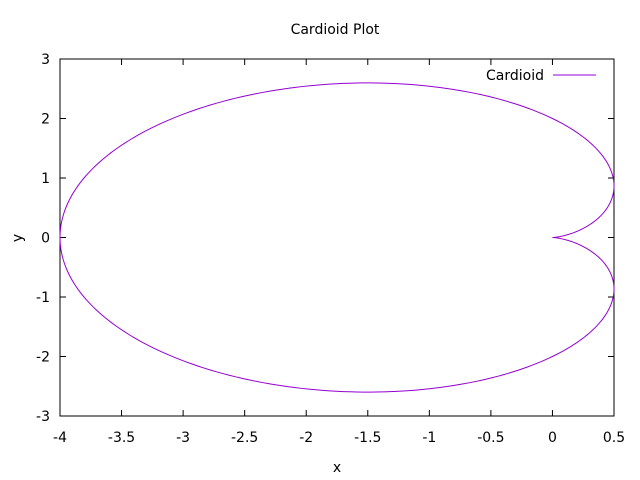  Describe the element at coordinates (515, 76) in the screenshot. I see `legend-label-cardioid: Cardioid` at that location.